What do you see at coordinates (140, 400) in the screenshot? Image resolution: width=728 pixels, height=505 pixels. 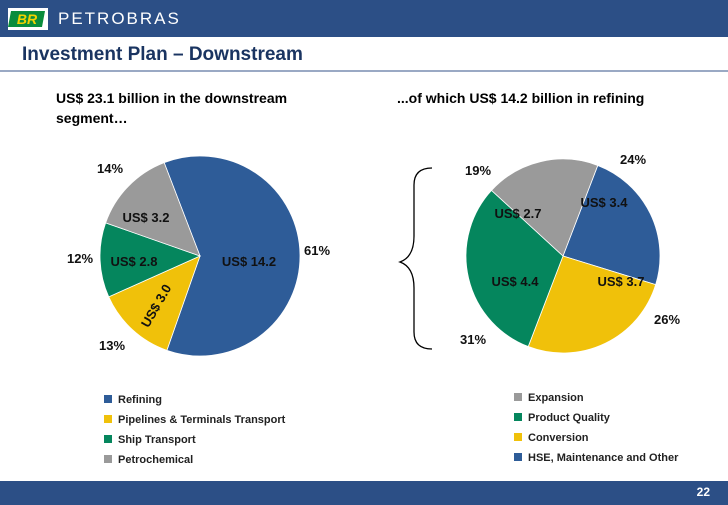 I see `left-legend-label: Refining` at bounding box center [140, 400].